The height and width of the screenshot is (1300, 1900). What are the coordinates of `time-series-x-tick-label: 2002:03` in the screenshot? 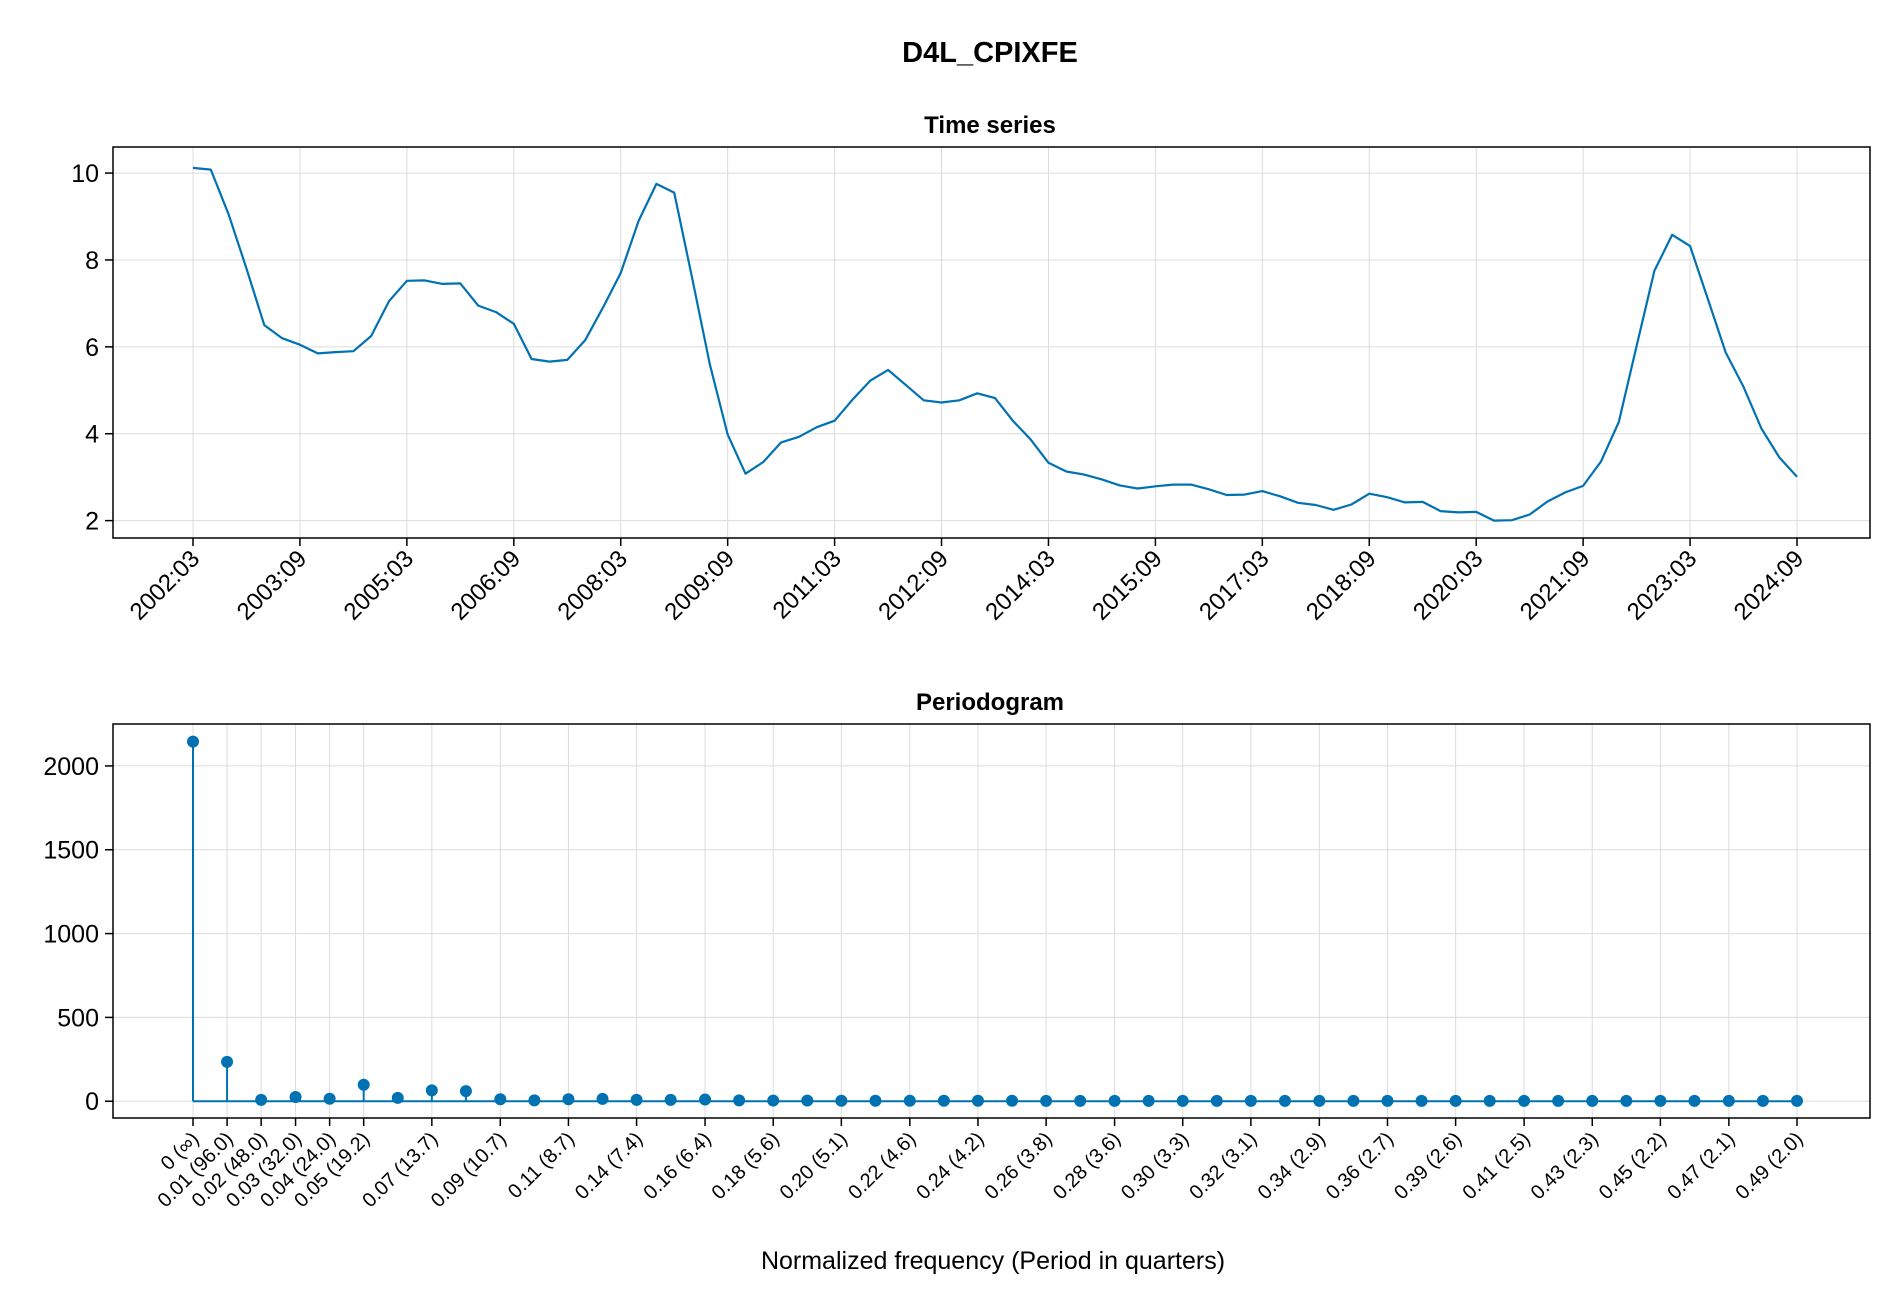 It's located at (165, 585).